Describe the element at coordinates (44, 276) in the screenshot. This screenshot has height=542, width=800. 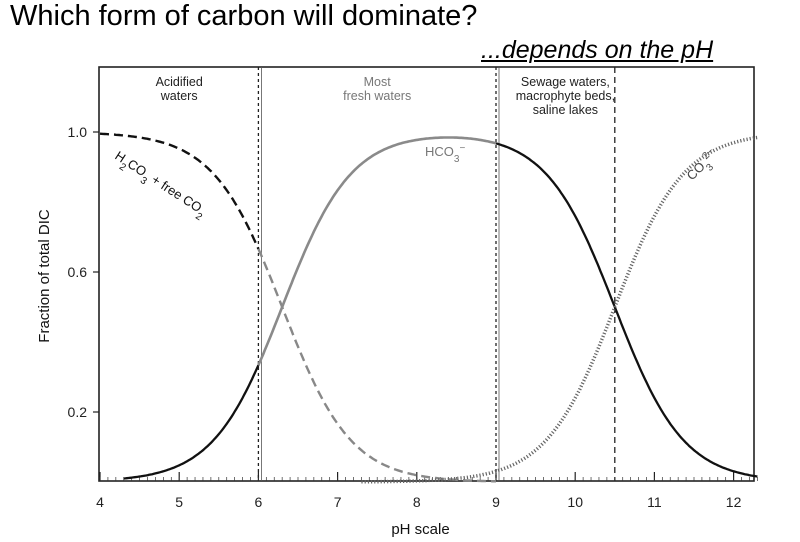
I see `y-axis-label: Fraction of total DIC` at that location.